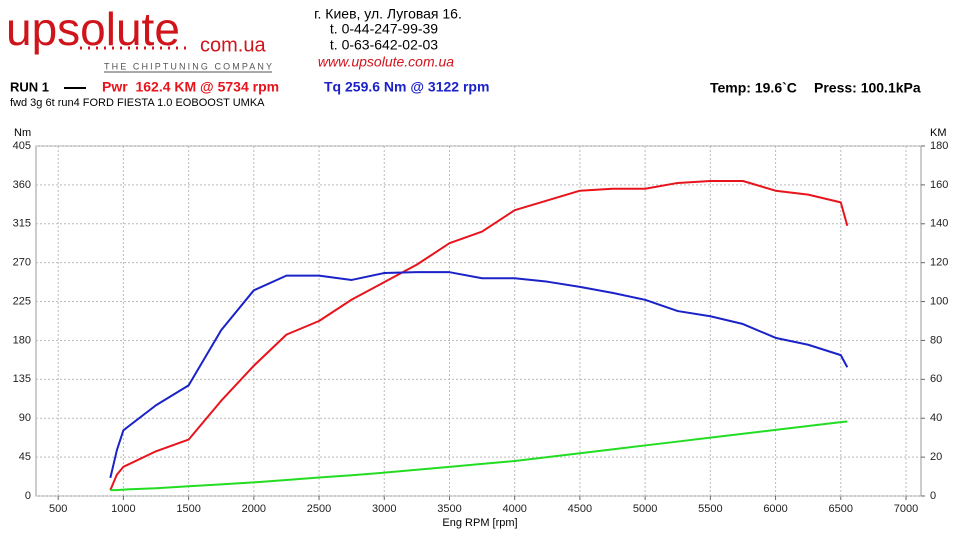 The image size is (960, 540). I want to click on y-tick-label: 135, so click(22, 379).